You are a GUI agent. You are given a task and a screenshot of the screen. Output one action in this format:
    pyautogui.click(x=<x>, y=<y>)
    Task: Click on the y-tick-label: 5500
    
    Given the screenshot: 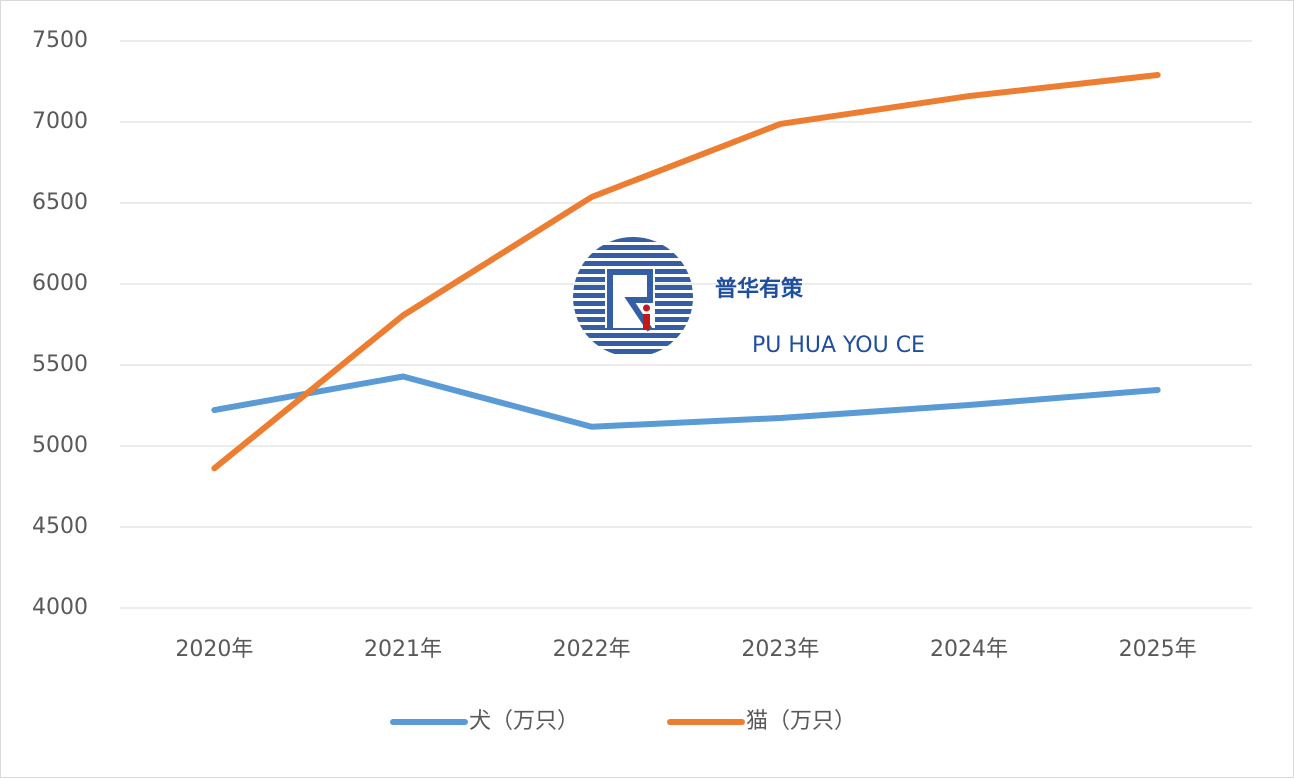 What is the action you would take?
    pyautogui.click(x=60, y=364)
    